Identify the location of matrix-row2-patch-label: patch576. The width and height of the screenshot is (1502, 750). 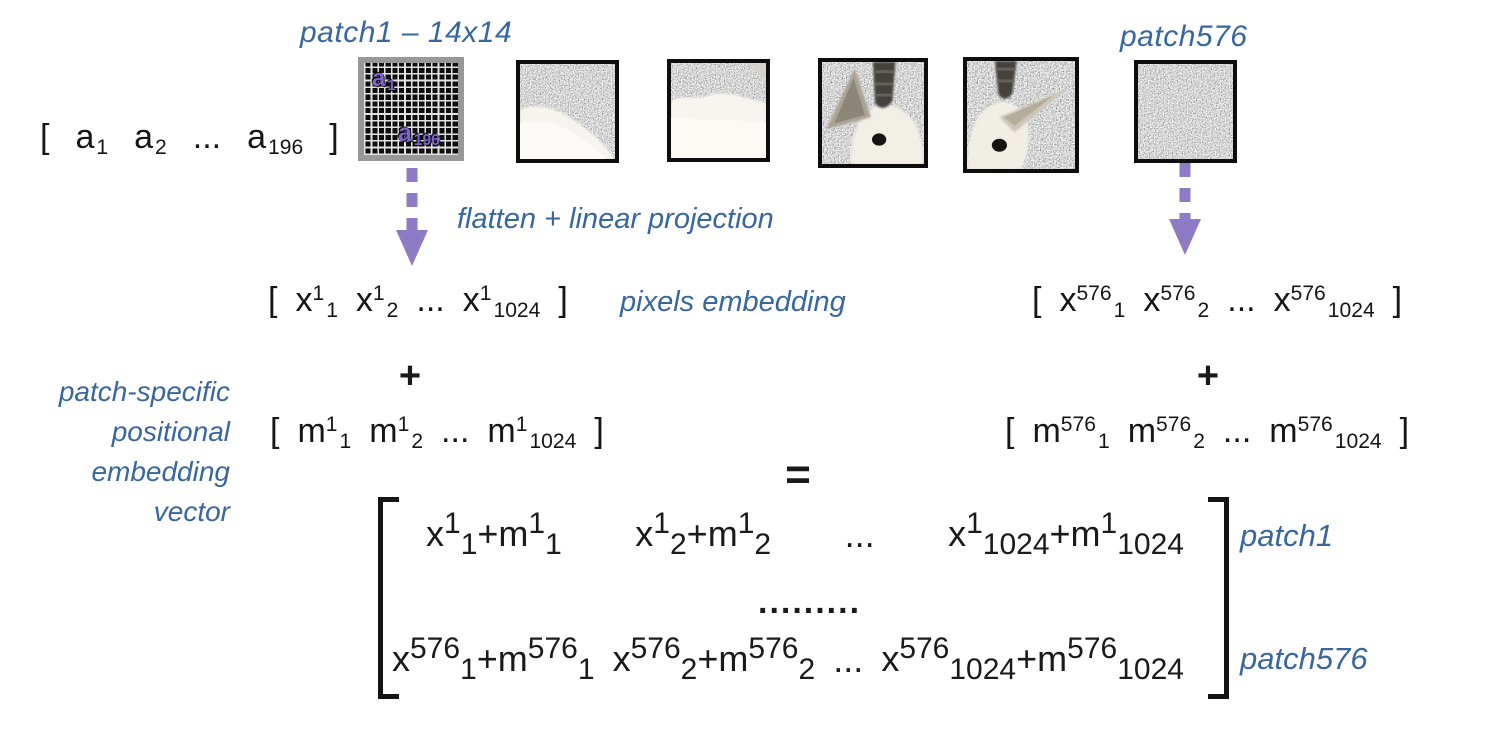
(1304, 658).